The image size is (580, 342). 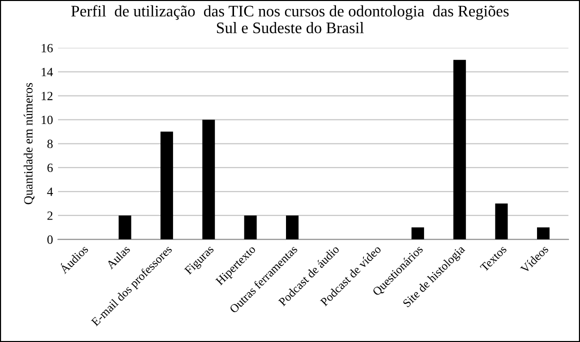 I want to click on y-tick-label: 6, so click(x=50, y=168).